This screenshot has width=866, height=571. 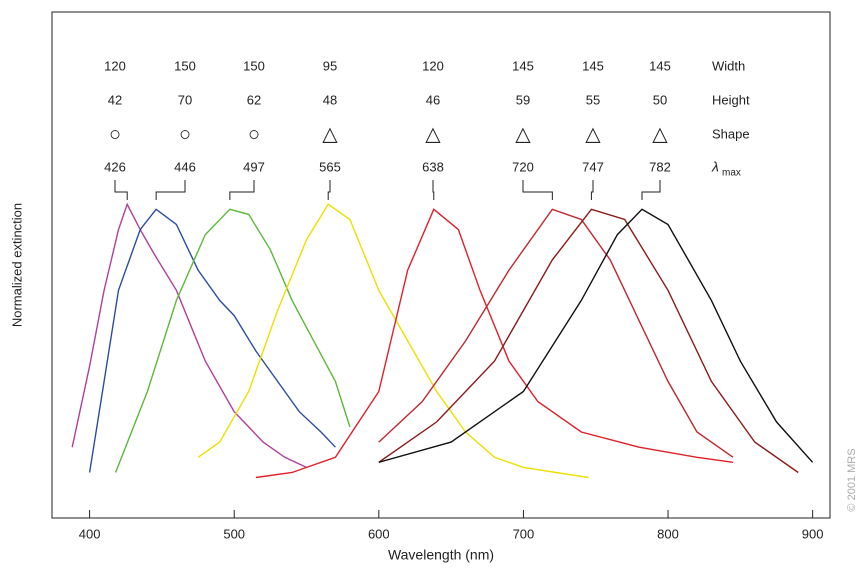 I want to click on x-tick-label: 500, so click(x=234, y=533).